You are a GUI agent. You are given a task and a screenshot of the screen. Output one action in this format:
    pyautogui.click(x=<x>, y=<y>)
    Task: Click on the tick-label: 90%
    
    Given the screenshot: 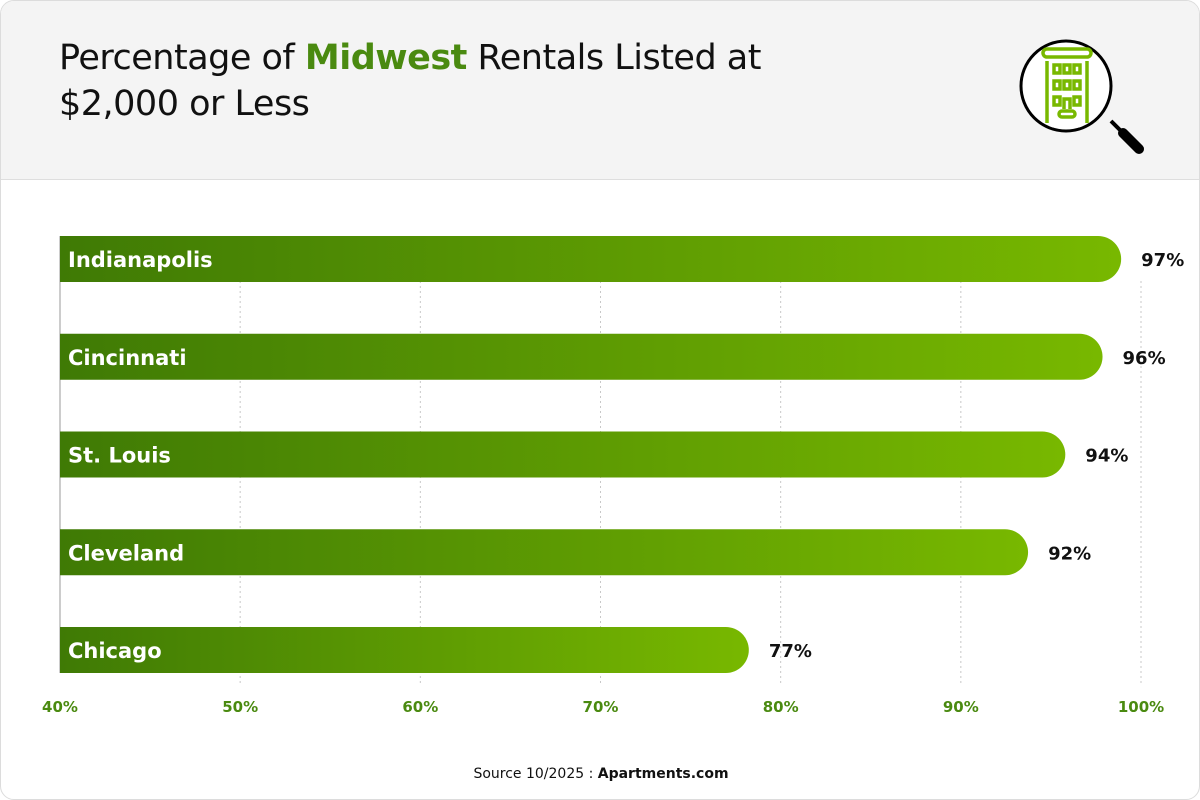 What is the action you would take?
    pyautogui.click(x=961, y=707)
    